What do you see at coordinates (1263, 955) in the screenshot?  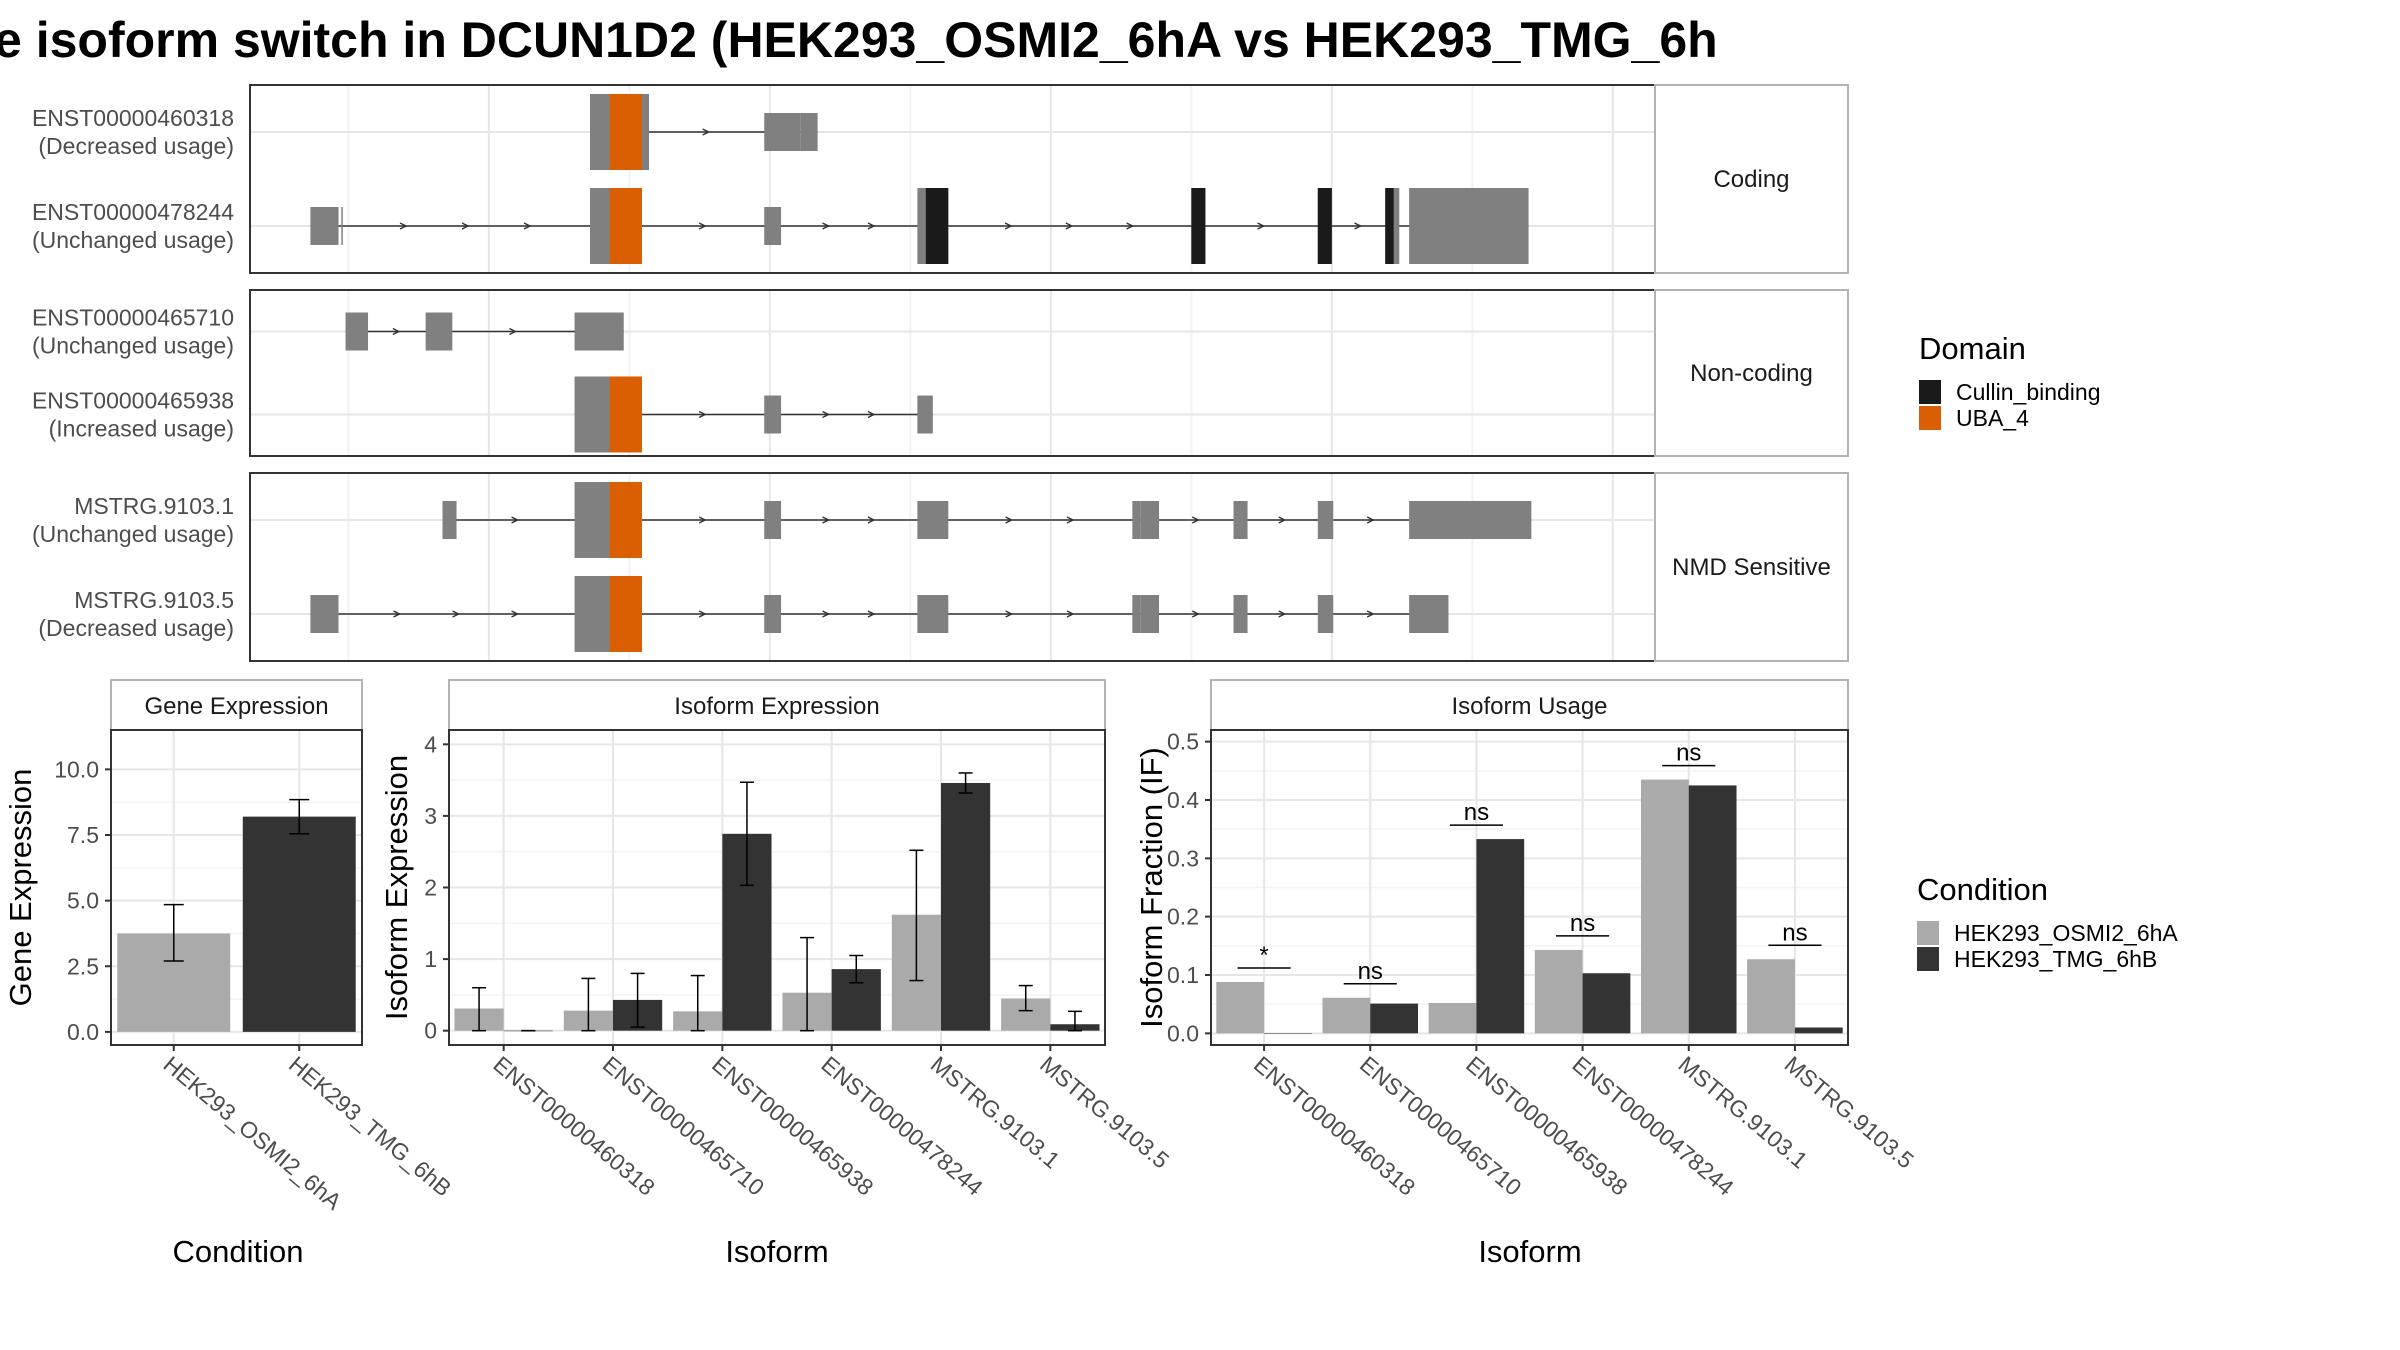 I see `significance-label: *` at bounding box center [1263, 955].